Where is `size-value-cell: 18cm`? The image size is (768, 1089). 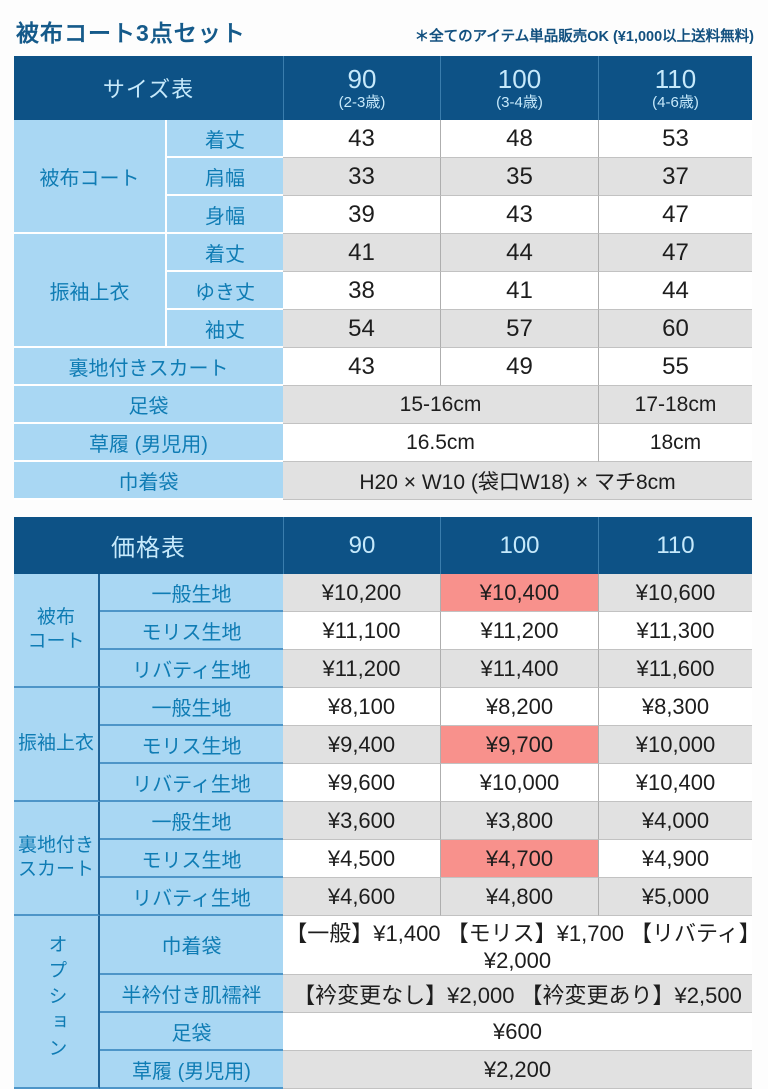
size-value-cell: 18cm is located at coordinates (675, 443).